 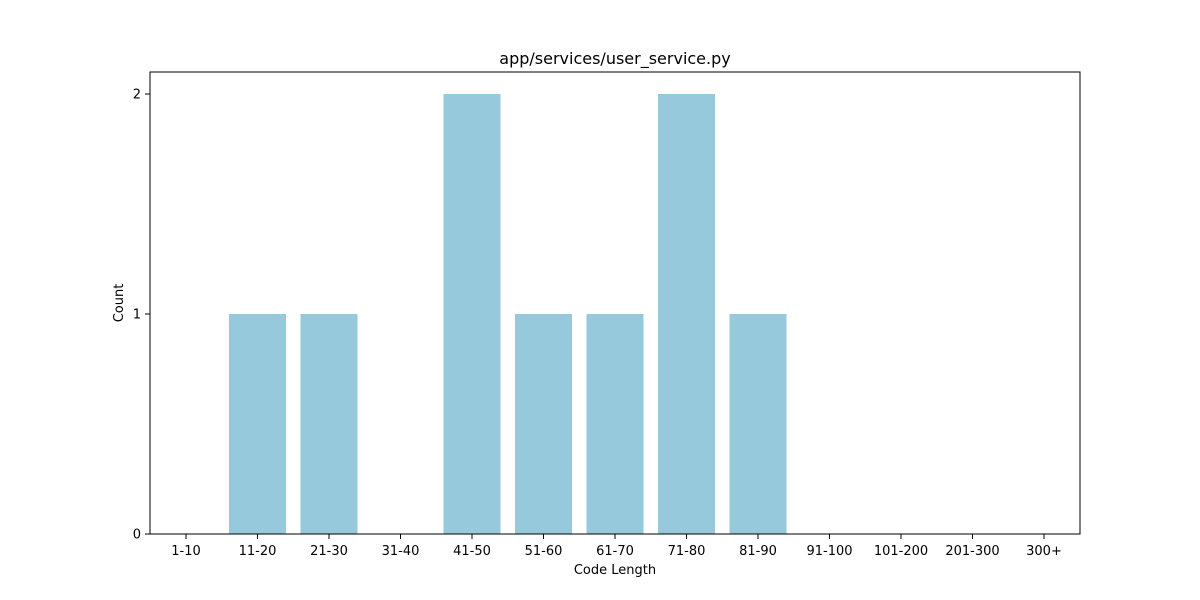 I want to click on y-tick-label: 1, so click(x=137, y=315).